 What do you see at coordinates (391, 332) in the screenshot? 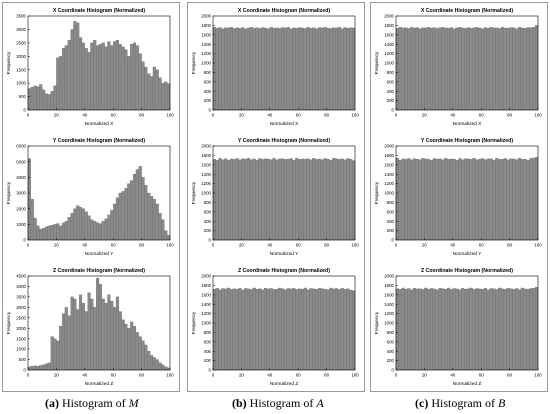
I see `y-tick-label: 800` at bounding box center [391, 332].